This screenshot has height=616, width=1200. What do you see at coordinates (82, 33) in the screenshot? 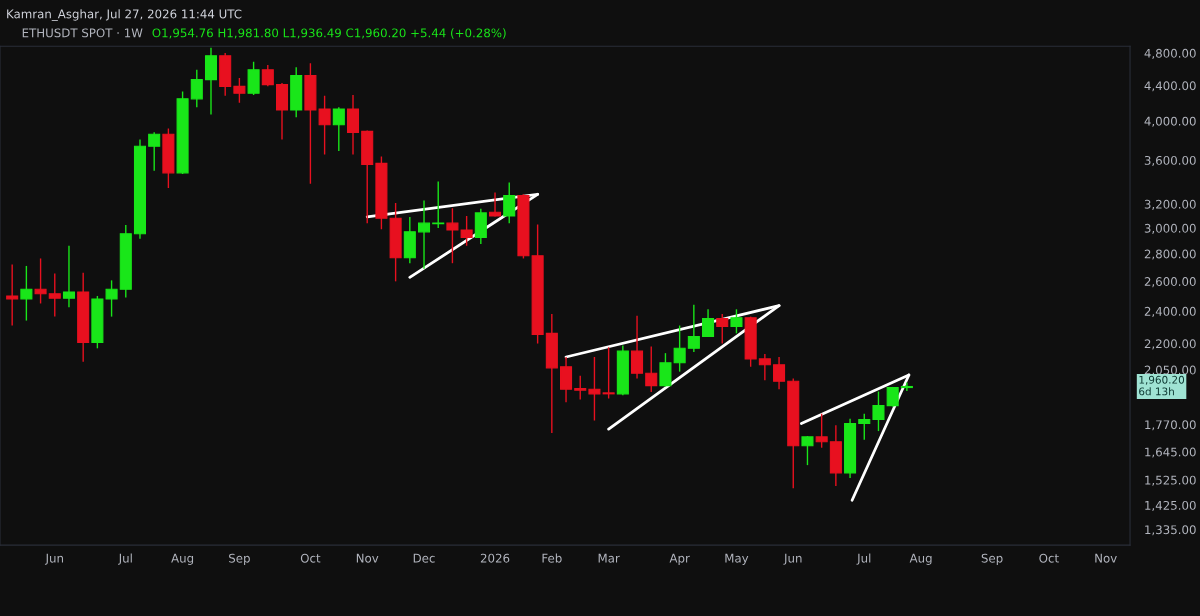
I see `text: ETHUSDT SPOT · 1W` at bounding box center [82, 33].